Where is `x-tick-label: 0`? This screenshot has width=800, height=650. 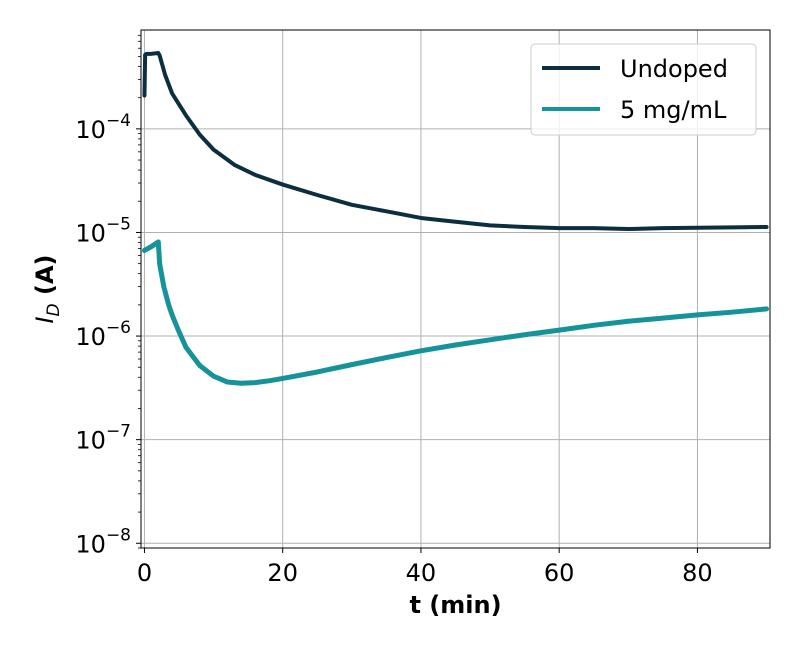 x-tick-label: 0 is located at coordinates (144, 573).